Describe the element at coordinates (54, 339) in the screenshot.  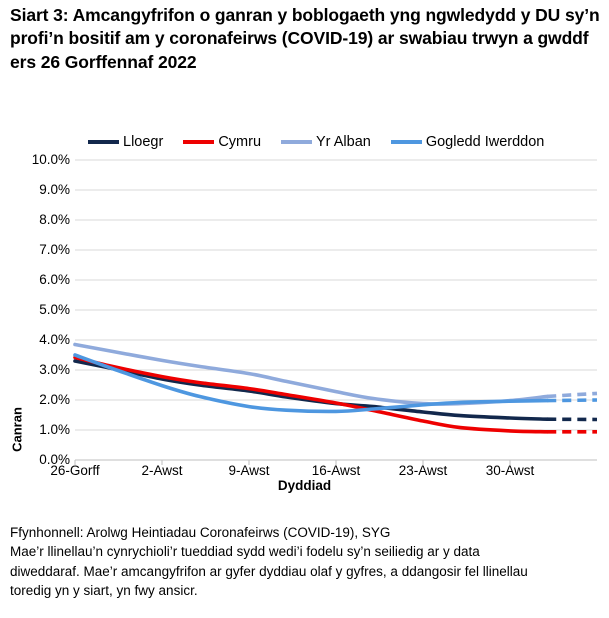
I see `y-axis-tick-label: 4.0%` at that location.